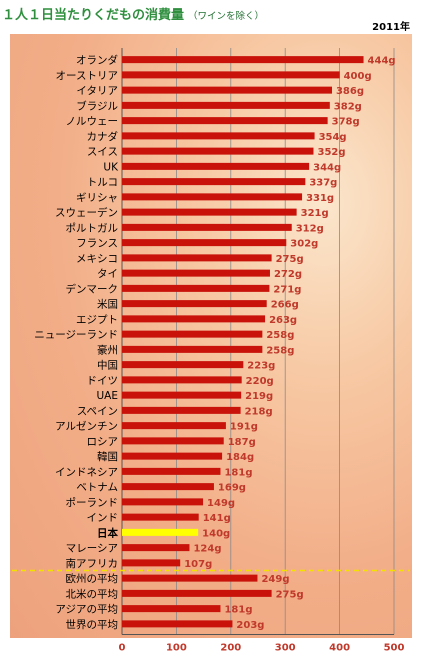 Image resolution: width=422 pixels, height=664 pixels. Describe the element at coordinates (333, 137) in the screenshot. I see `data-label: 354g` at that location.